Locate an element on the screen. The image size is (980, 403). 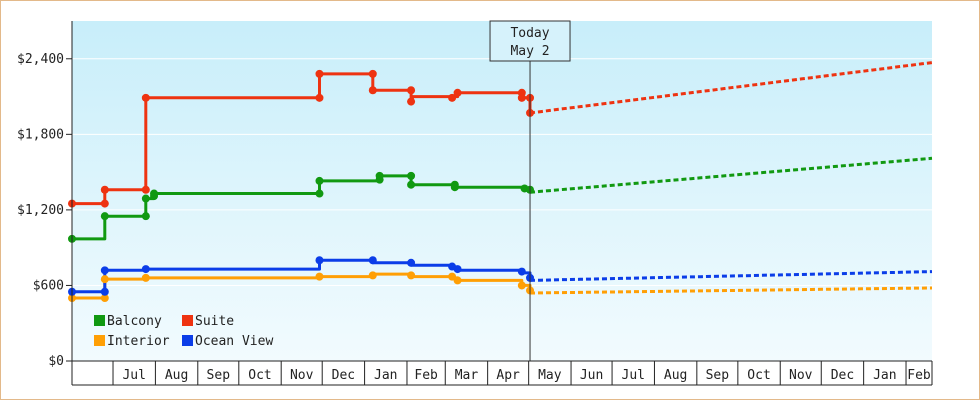
y-tick-label: $0 is located at coordinates (56, 361).